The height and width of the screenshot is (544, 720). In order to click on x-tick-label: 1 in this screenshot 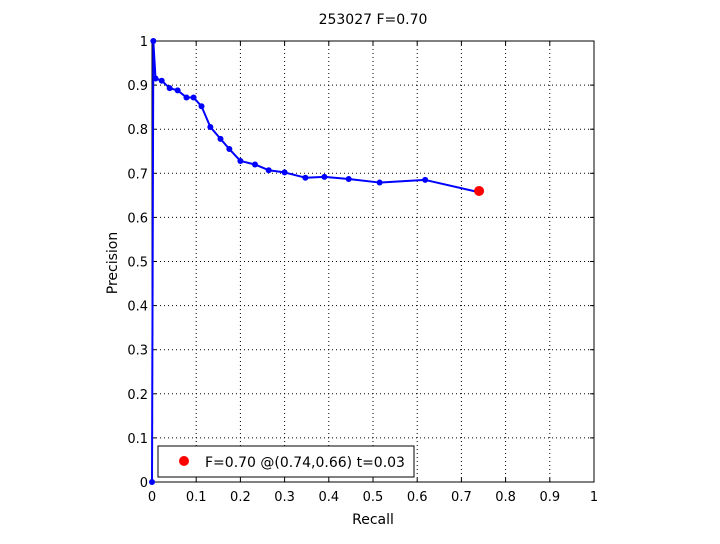, I will do `click(594, 497)`.